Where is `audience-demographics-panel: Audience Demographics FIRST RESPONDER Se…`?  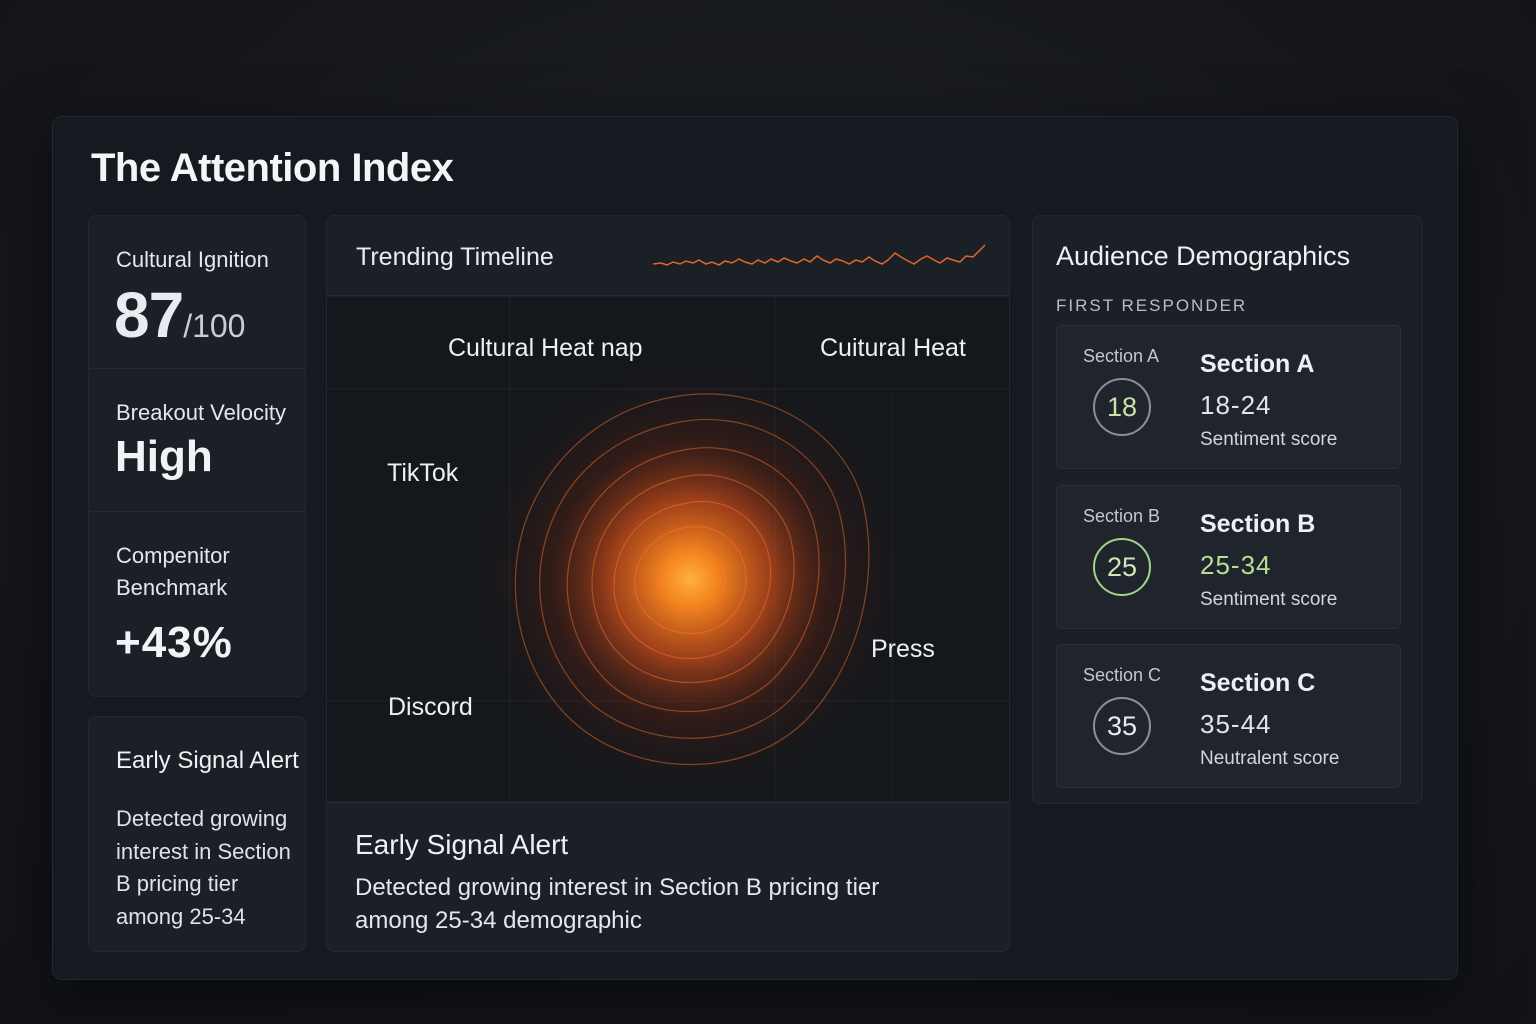 audience-demographics-panel: Audience Demographics FIRST RESPONDER Se… is located at coordinates (1227, 509).